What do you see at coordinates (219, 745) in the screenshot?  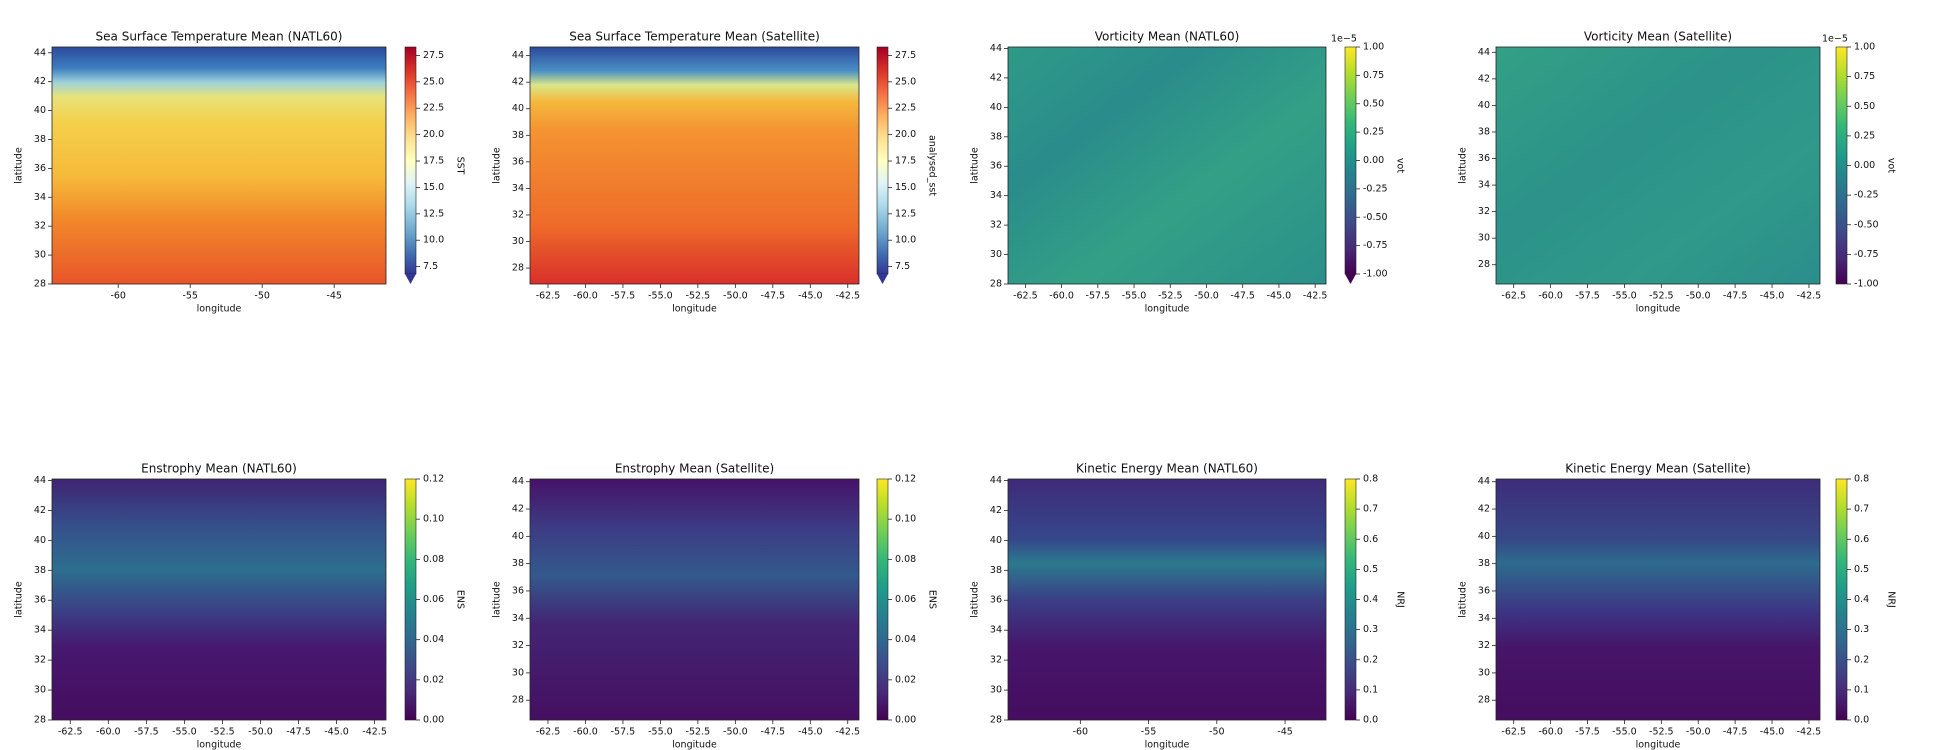 I see `x-axis-label: longitude` at bounding box center [219, 745].